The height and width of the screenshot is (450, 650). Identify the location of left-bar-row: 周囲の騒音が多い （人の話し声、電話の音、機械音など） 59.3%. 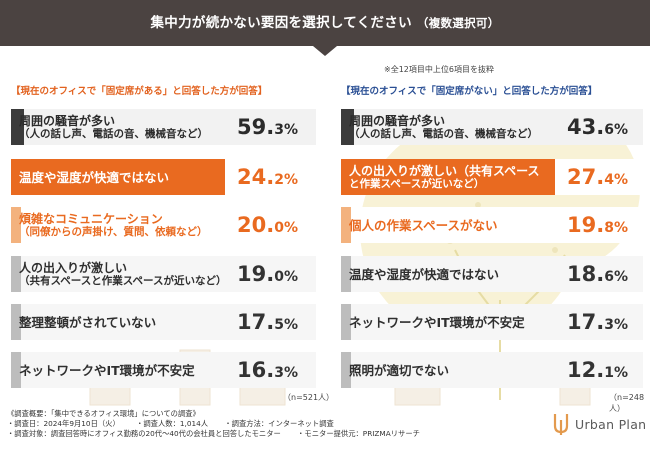
(163, 127).